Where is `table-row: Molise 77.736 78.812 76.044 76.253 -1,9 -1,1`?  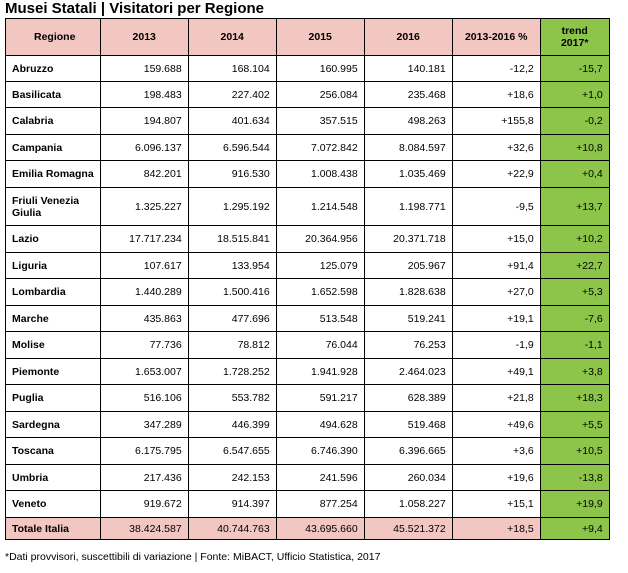 table-row: Molise 77.736 78.812 76.044 76.253 -1,9 -1,1 is located at coordinates (307, 345).